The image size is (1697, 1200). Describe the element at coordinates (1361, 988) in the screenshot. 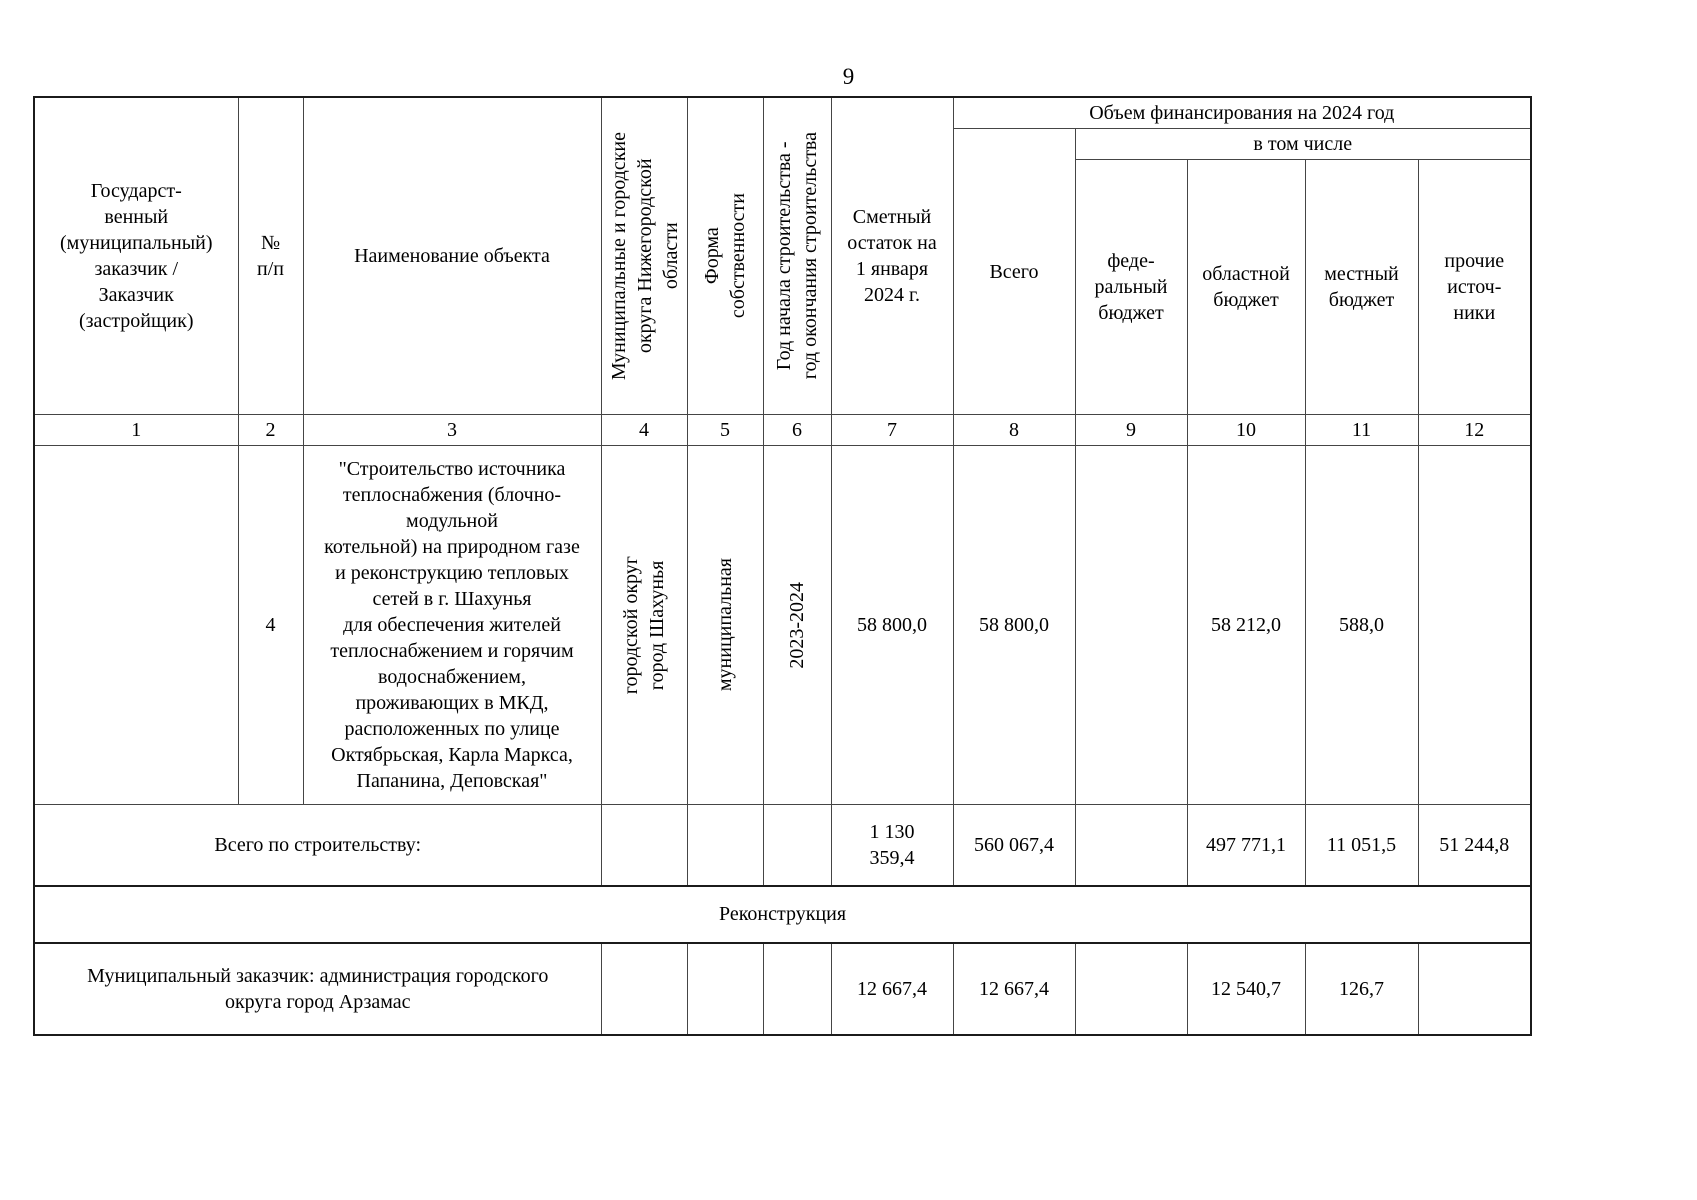

I see `municipal-customer-local-cell: 126,7` at that location.